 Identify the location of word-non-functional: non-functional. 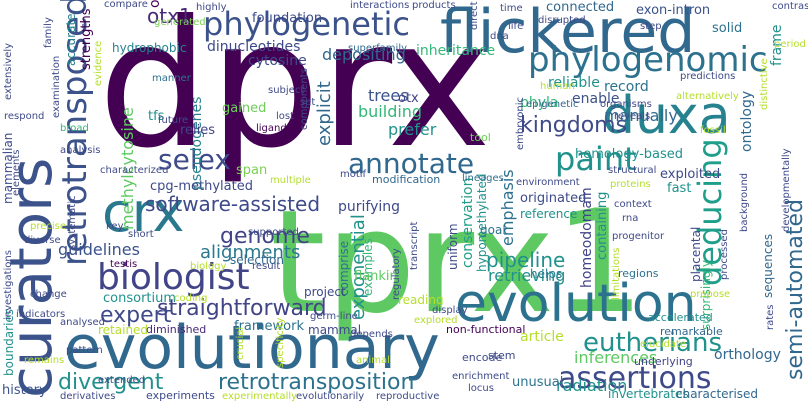
(486, 329).